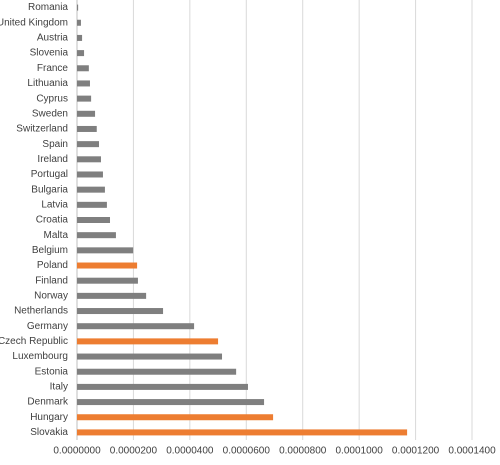 This screenshot has width=500, height=465. What do you see at coordinates (360, 451) in the screenshot?
I see `x-tick-label: 0.0001000` at bounding box center [360, 451].